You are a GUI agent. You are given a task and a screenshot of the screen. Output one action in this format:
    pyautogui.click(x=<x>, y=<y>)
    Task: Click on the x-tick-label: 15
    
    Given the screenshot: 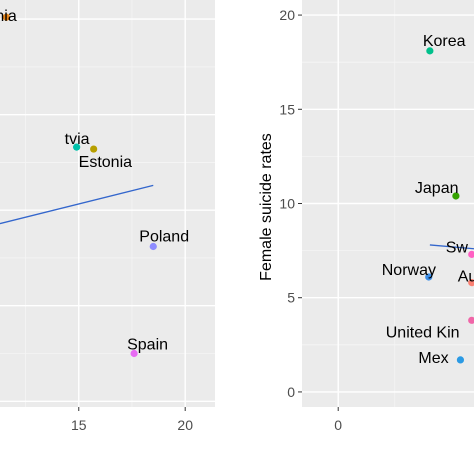 What is the action you would take?
    pyautogui.click(x=79, y=425)
    